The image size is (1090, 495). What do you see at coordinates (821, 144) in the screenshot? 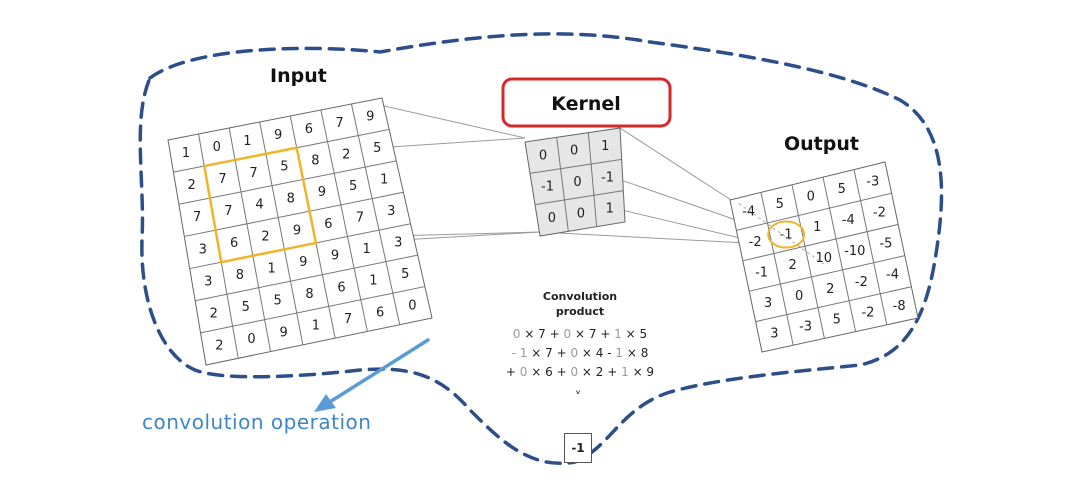
I see `output-title: Output` at bounding box center [821, 144].